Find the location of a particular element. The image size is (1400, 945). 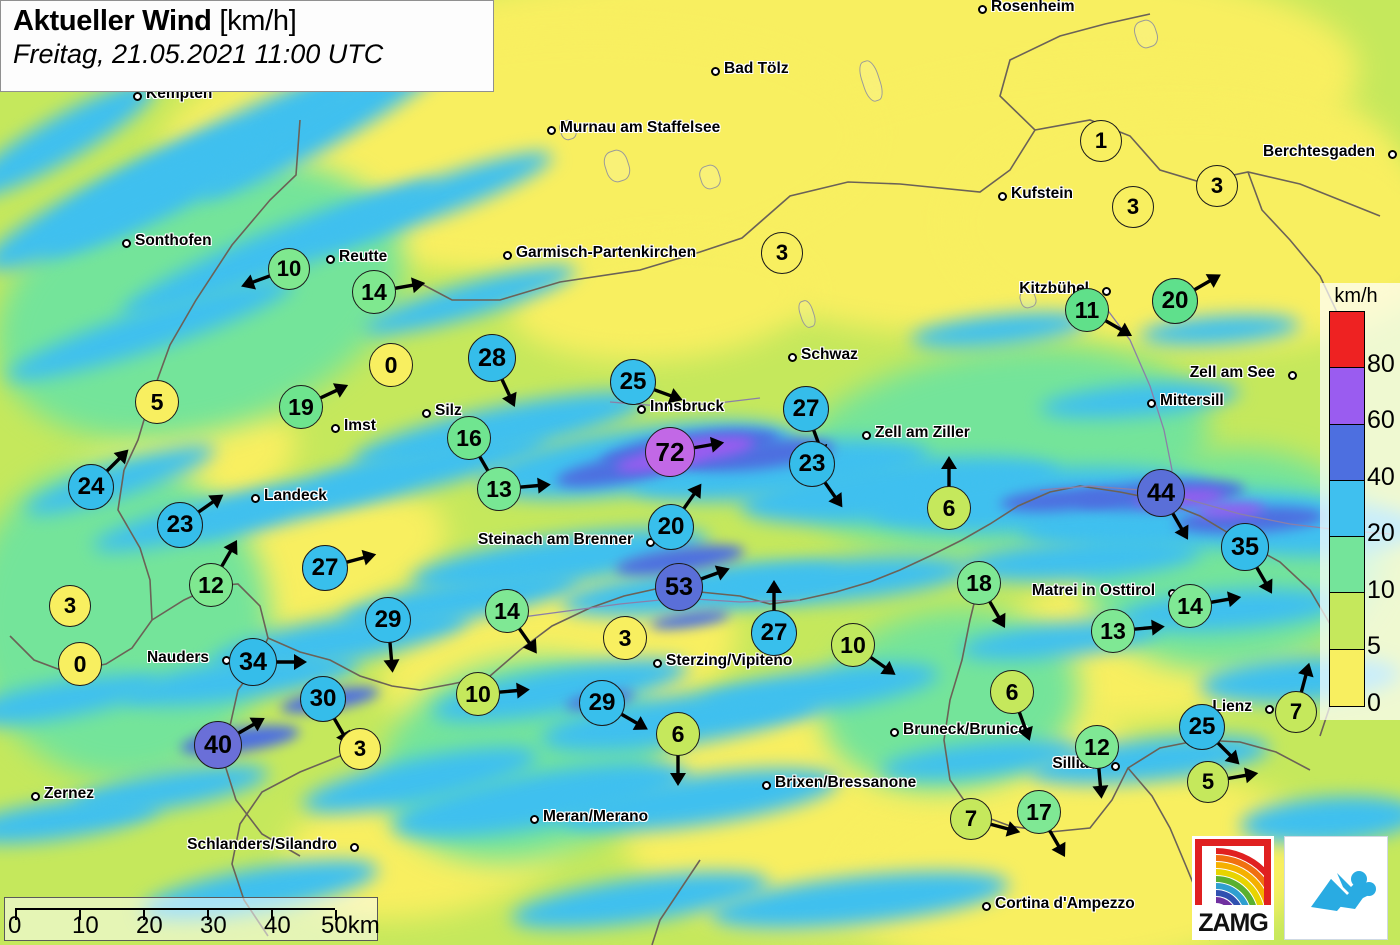

scale-label: 30 is located at coordinates (213, 925).